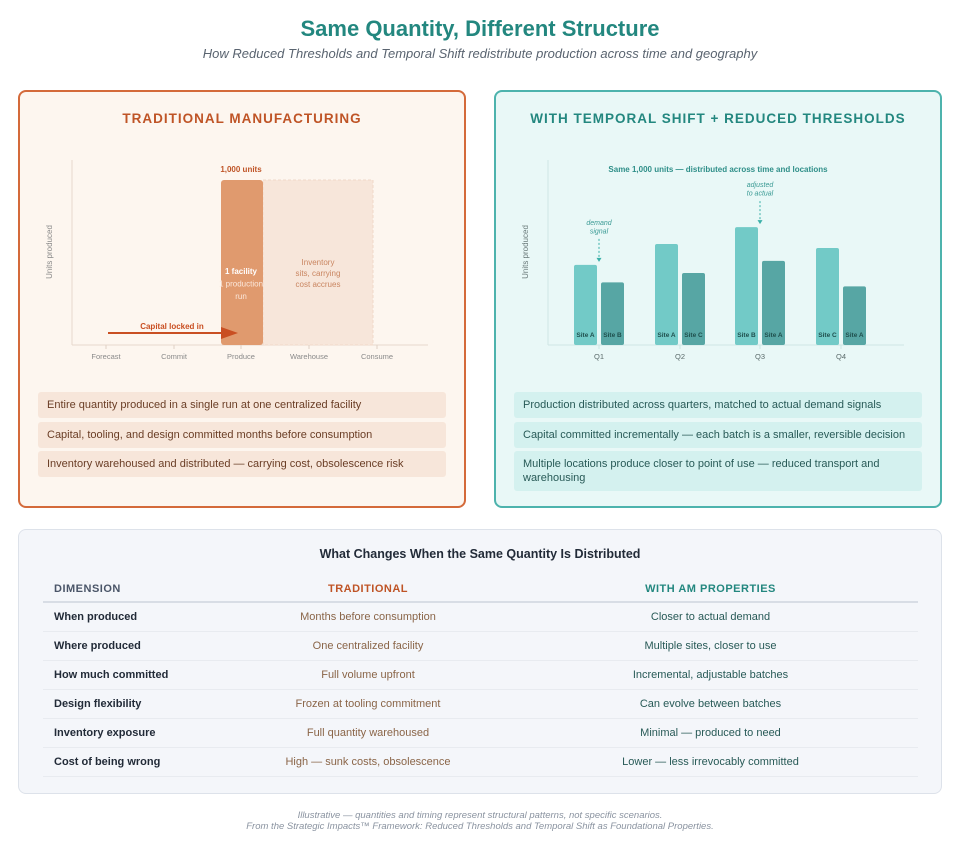  What do you see at coordinates (612, 313) in the screenshot?
I see `bar-q1-site-b` at bounding box center [612, 313].